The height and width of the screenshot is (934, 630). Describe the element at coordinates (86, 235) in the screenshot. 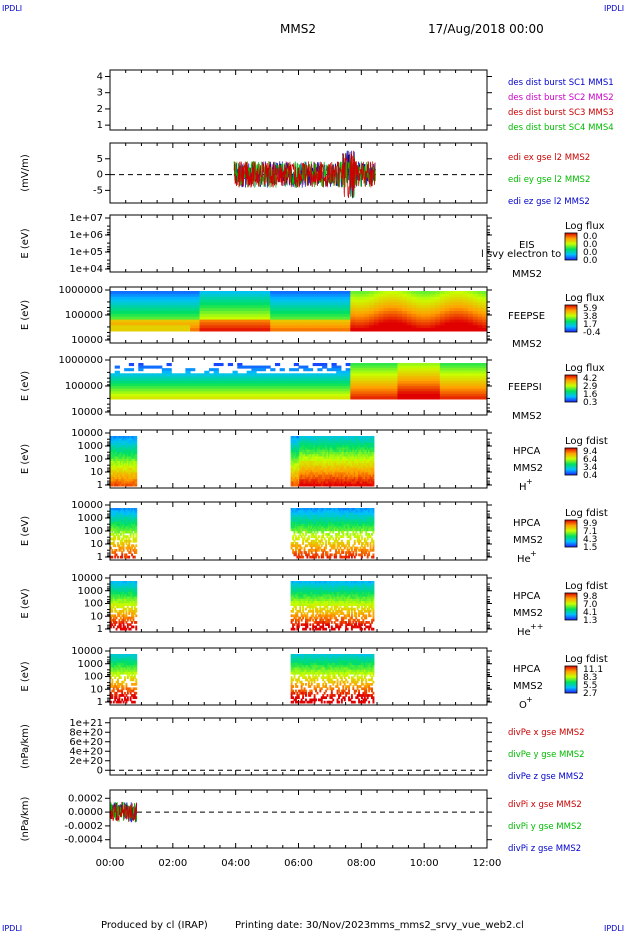

I see `y-tick-label: 1e+06` at that location.